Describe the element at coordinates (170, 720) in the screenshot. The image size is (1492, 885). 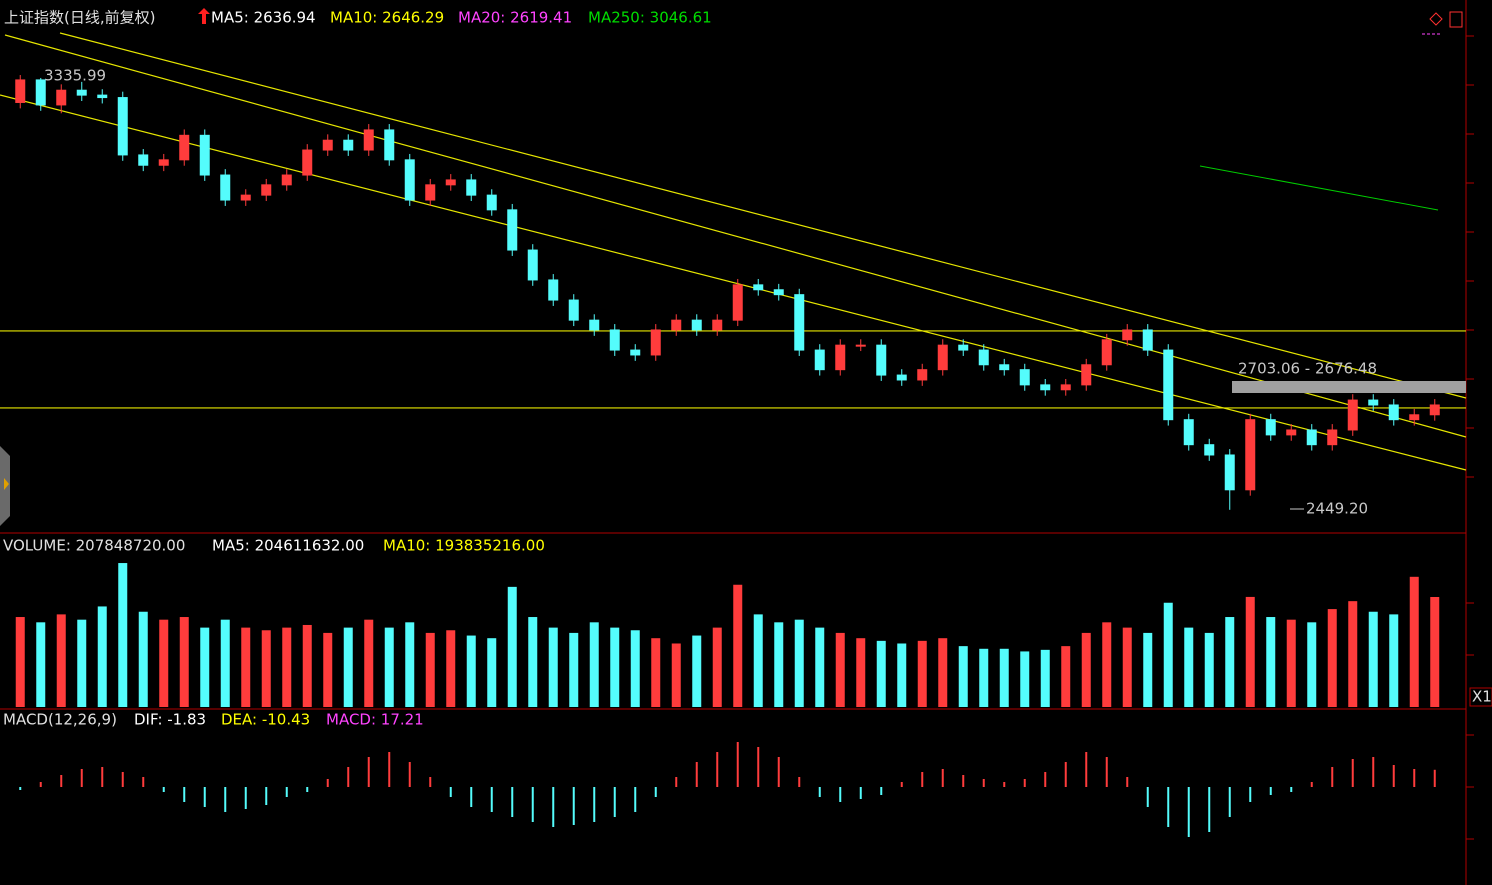
I see `indicator-label: DIF: -1.83` at that location.